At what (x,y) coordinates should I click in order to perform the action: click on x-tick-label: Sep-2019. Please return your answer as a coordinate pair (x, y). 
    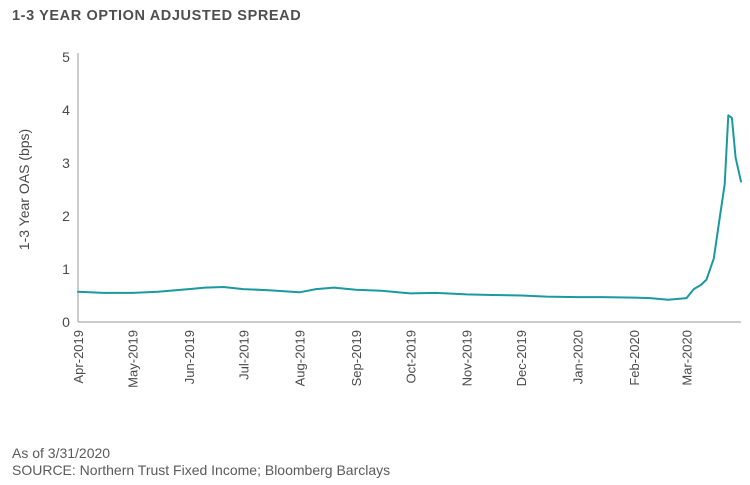
    Looking at the image, I should click on (356, 358).